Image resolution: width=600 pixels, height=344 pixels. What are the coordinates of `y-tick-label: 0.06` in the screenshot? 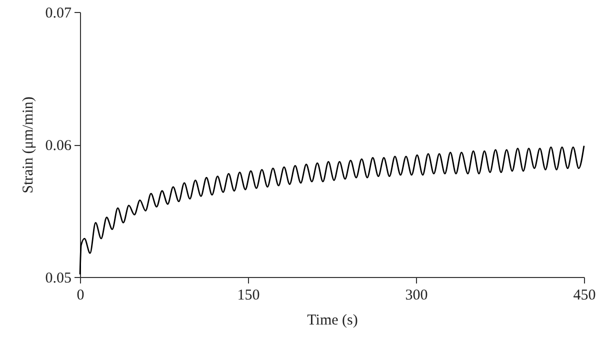 It's located at (58, 146).